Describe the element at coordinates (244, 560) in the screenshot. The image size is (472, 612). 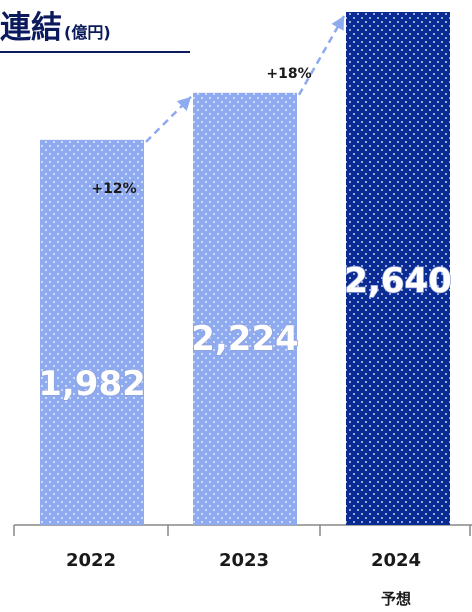
I see `x-tick-label-2023: 2023` at that location.